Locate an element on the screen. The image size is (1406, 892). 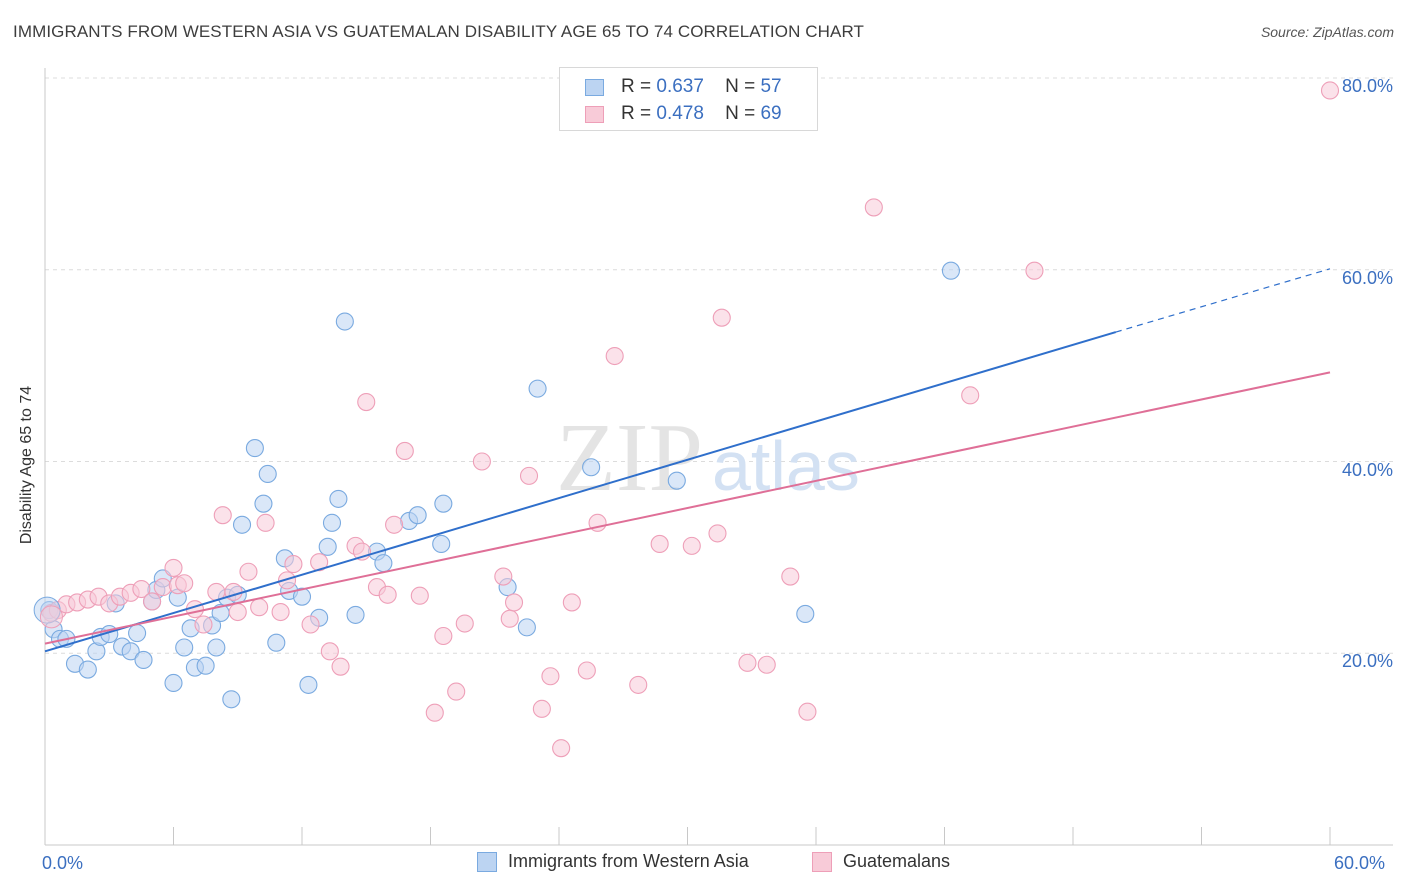
y-axis-label-wrap: Disability Age 65 to 74 is located at coordinates (28, 465).